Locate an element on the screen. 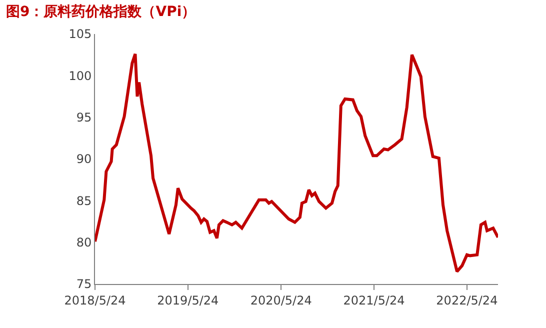  x-tick-label: 2022/5/24 is located at coordinates (467, 300).